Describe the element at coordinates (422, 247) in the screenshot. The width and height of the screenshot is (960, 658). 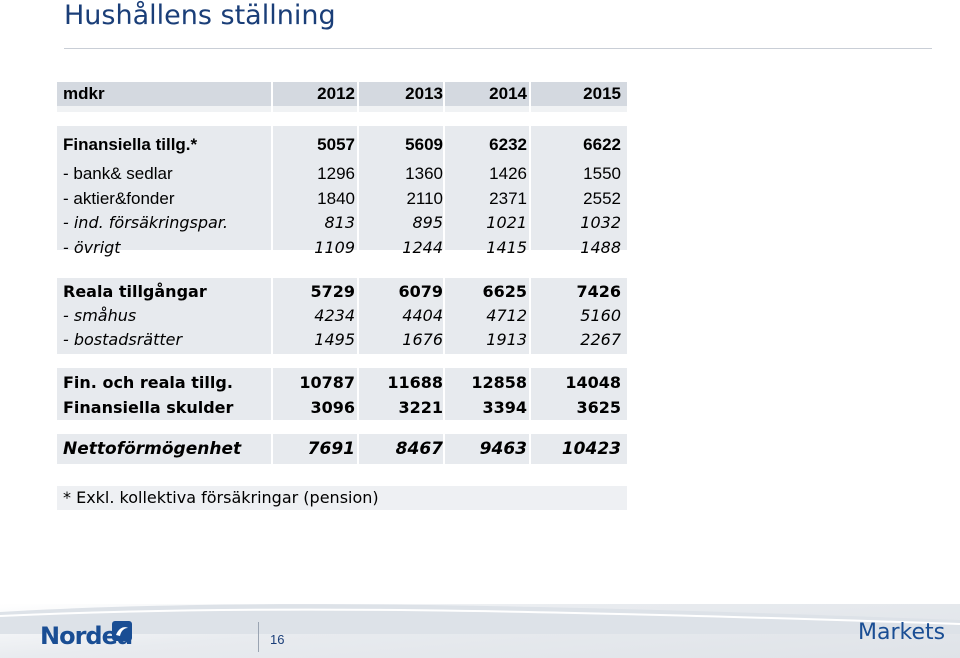
I see `row-value: 1244` at that location.